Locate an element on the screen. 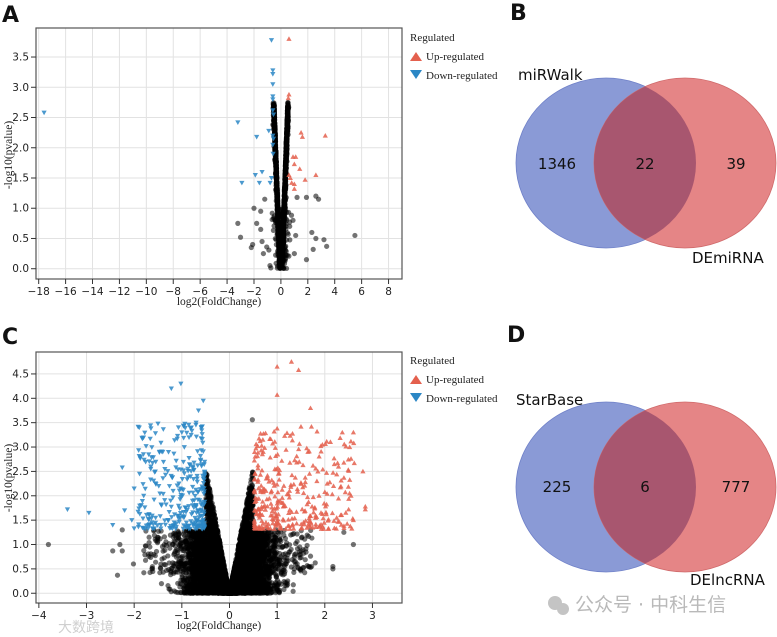  y-tick-label: 0.5 is located at coordinates (20, 239).